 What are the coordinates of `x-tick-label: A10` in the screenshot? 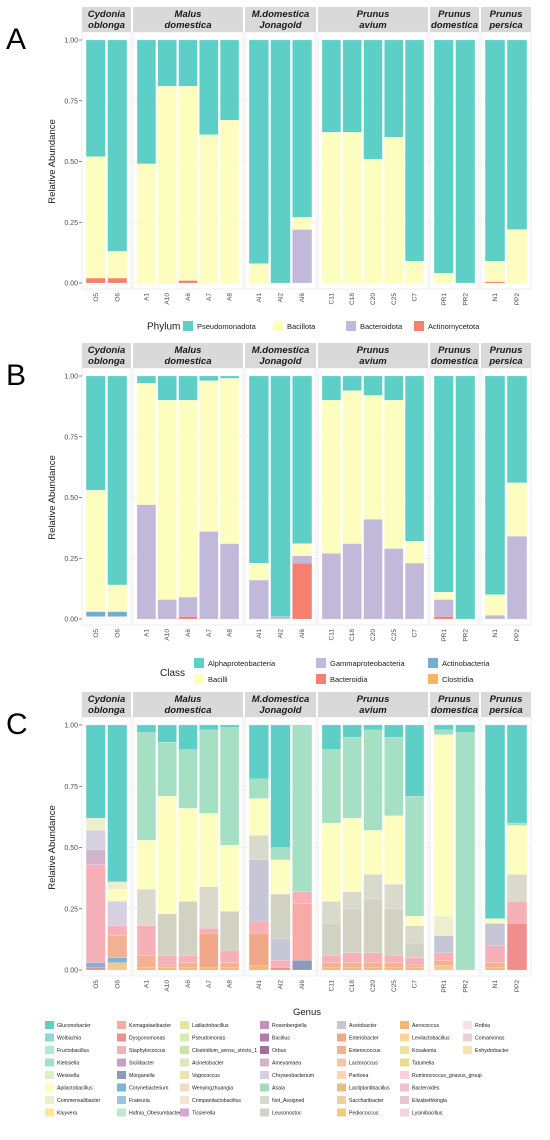 It's located at (167, 635).